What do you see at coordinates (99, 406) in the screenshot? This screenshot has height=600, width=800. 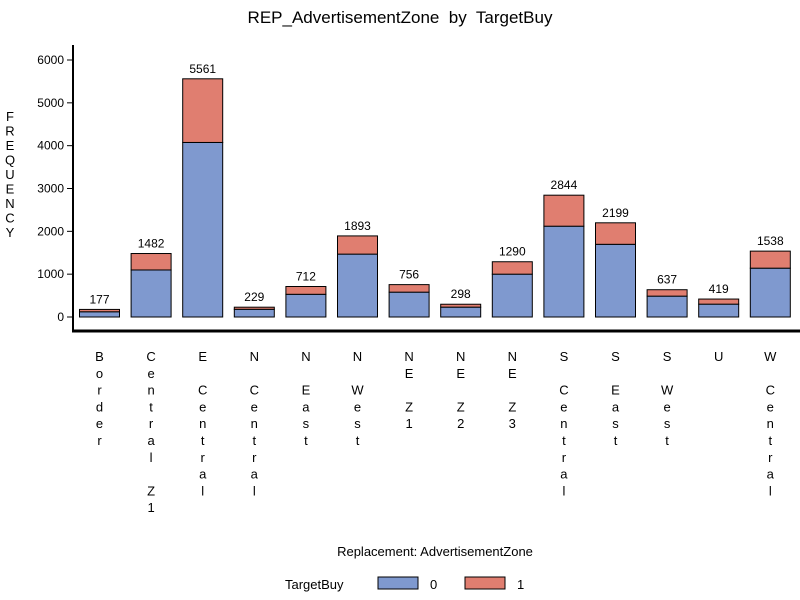 I see `x-category-letter: d` at bounding box center [99, 406].